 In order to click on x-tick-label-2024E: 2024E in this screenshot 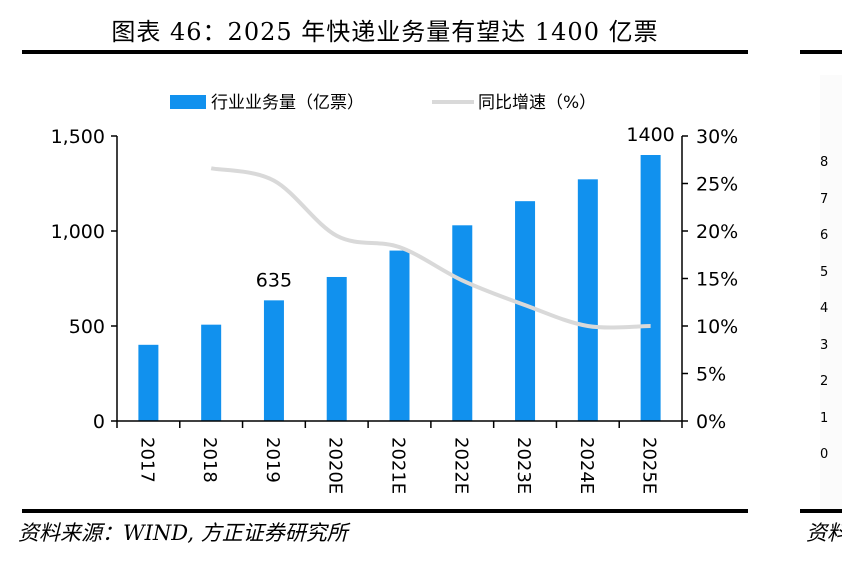, I will do `click(586, 465)`.